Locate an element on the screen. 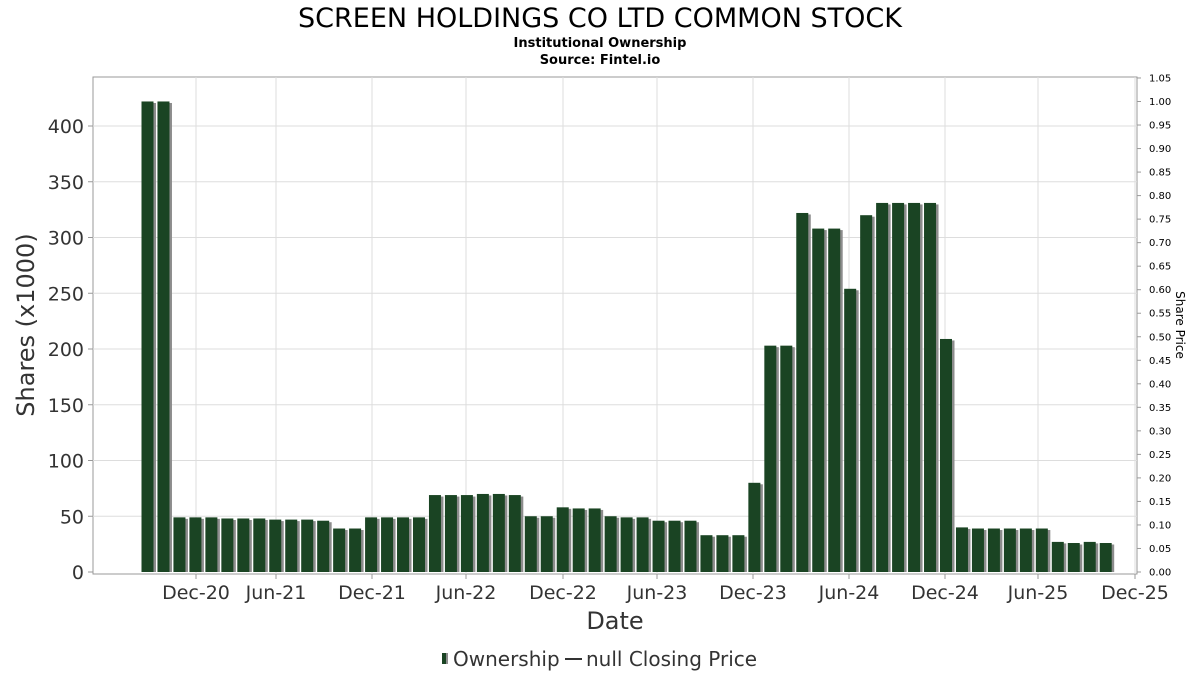 The image size is (1200, 675). chart-subtitle: Institutional Ownership is located at coordinates (600, 43).